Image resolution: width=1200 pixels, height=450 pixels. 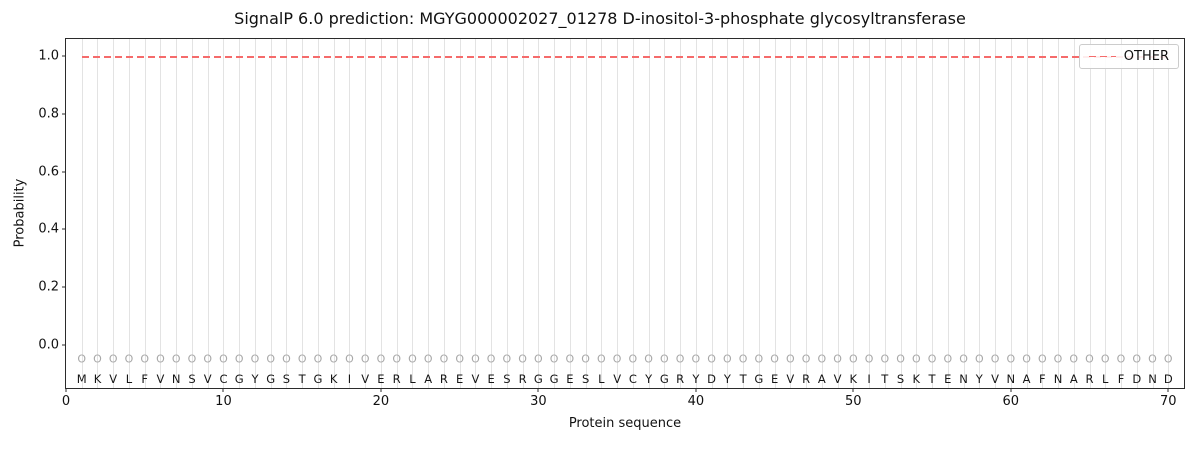 I want to click on residue-letter: I, so click(x=349, y=378).